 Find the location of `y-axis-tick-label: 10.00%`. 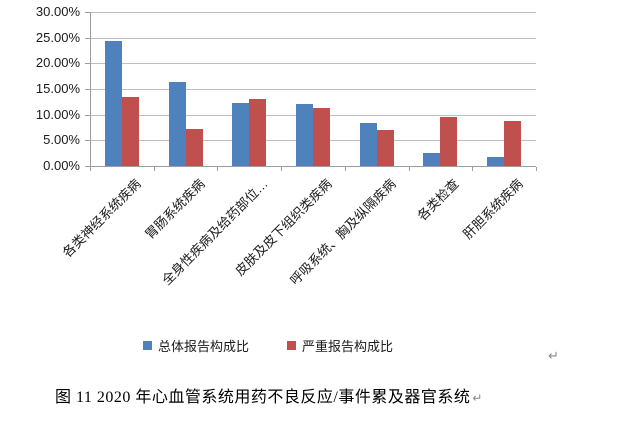

y-axis-tick-label: 10.00% is located at coordinates (57, 114).